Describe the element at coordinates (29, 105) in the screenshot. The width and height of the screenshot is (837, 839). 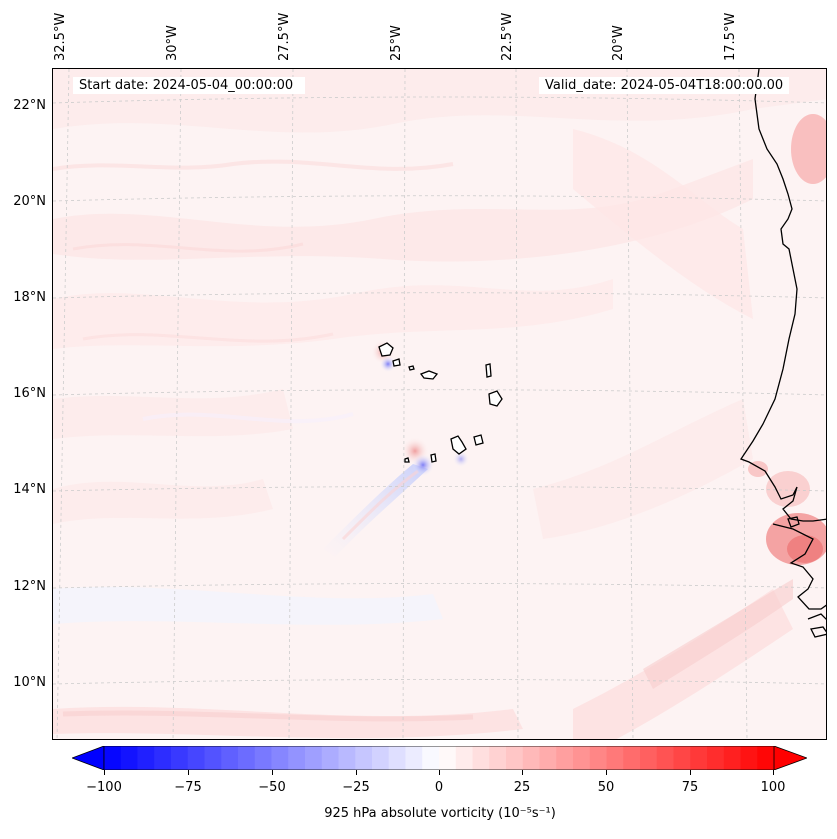
I see `latitude-label: 22°N` at that location.